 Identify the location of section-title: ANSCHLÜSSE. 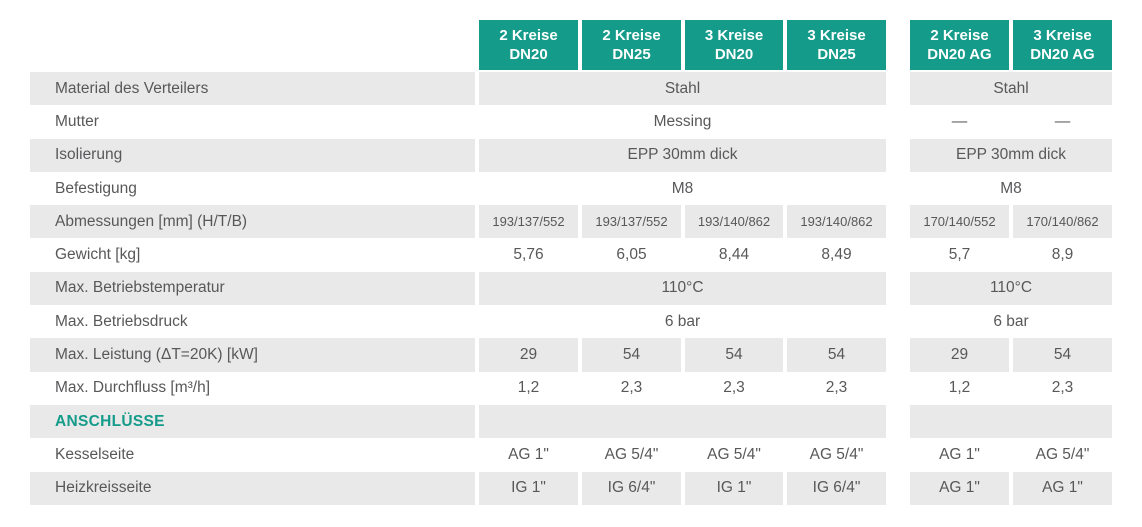
(252, 421).